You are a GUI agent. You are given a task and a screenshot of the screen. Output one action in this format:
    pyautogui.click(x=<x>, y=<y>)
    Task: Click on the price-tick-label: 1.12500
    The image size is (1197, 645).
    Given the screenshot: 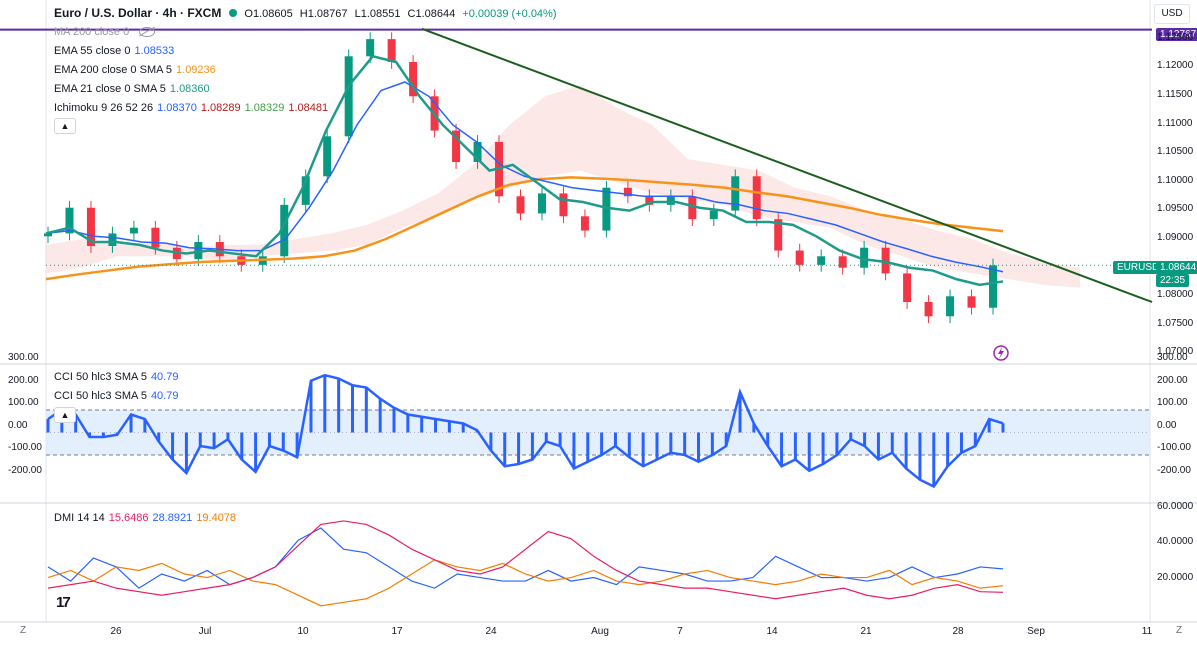 What is the action you would take?
    pyautogui.click(x=1175, y=37)
    